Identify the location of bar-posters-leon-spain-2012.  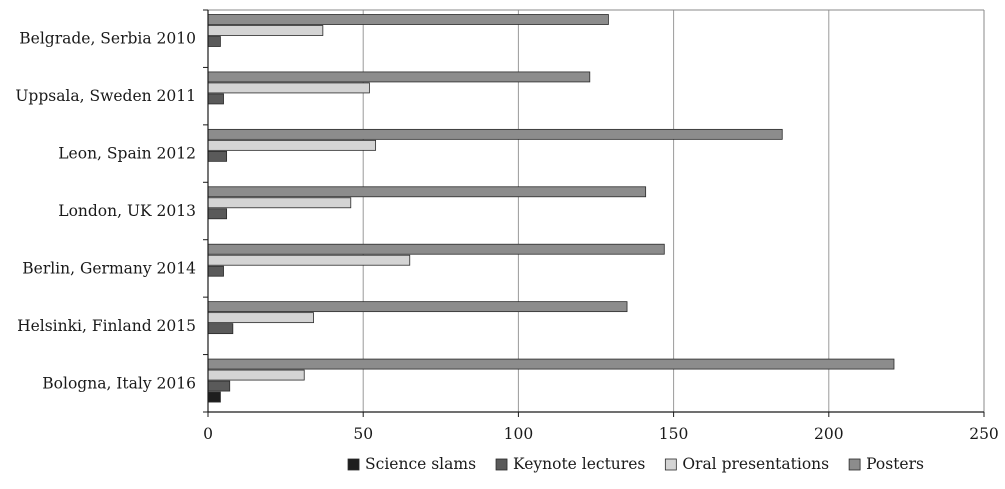
(495, 134).